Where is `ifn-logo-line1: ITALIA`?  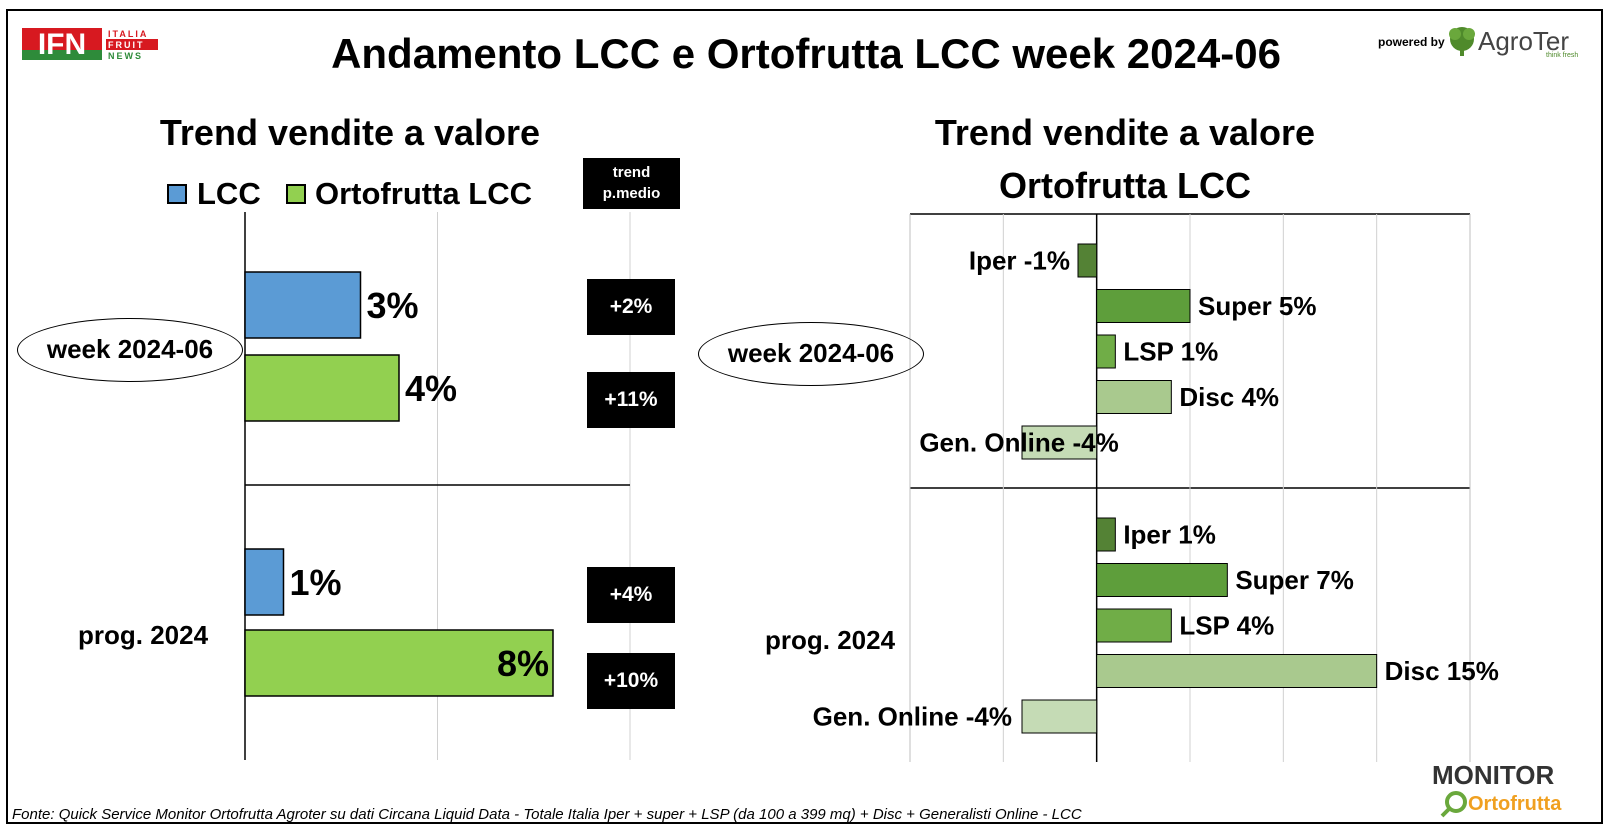 ifn-logo-line1: ITALIA is located at coordinates (128, 34).